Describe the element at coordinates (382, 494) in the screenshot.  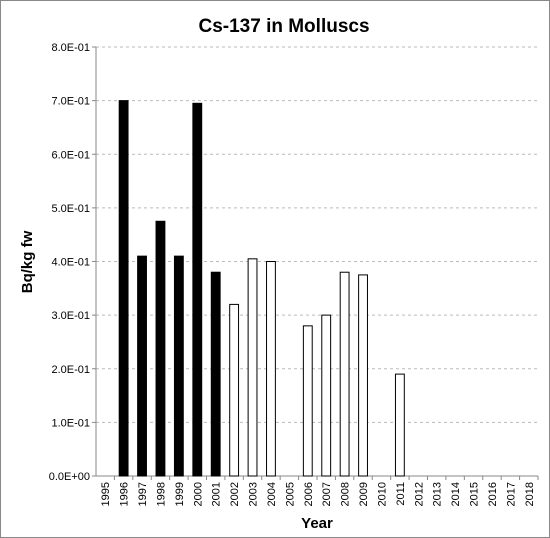
I see `x-tick-label: 2010` at that location.